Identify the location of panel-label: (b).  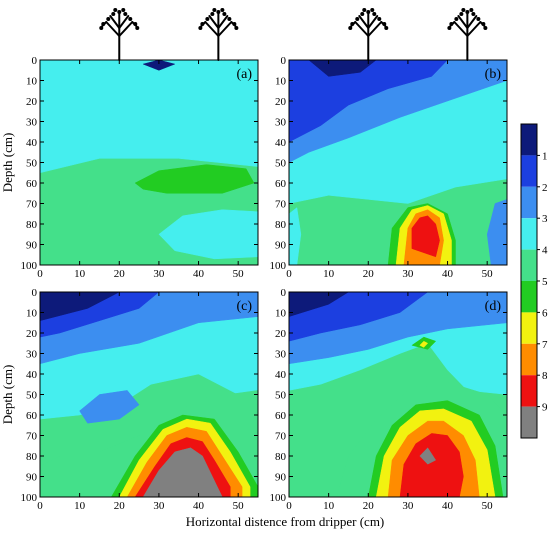
(493, 74).